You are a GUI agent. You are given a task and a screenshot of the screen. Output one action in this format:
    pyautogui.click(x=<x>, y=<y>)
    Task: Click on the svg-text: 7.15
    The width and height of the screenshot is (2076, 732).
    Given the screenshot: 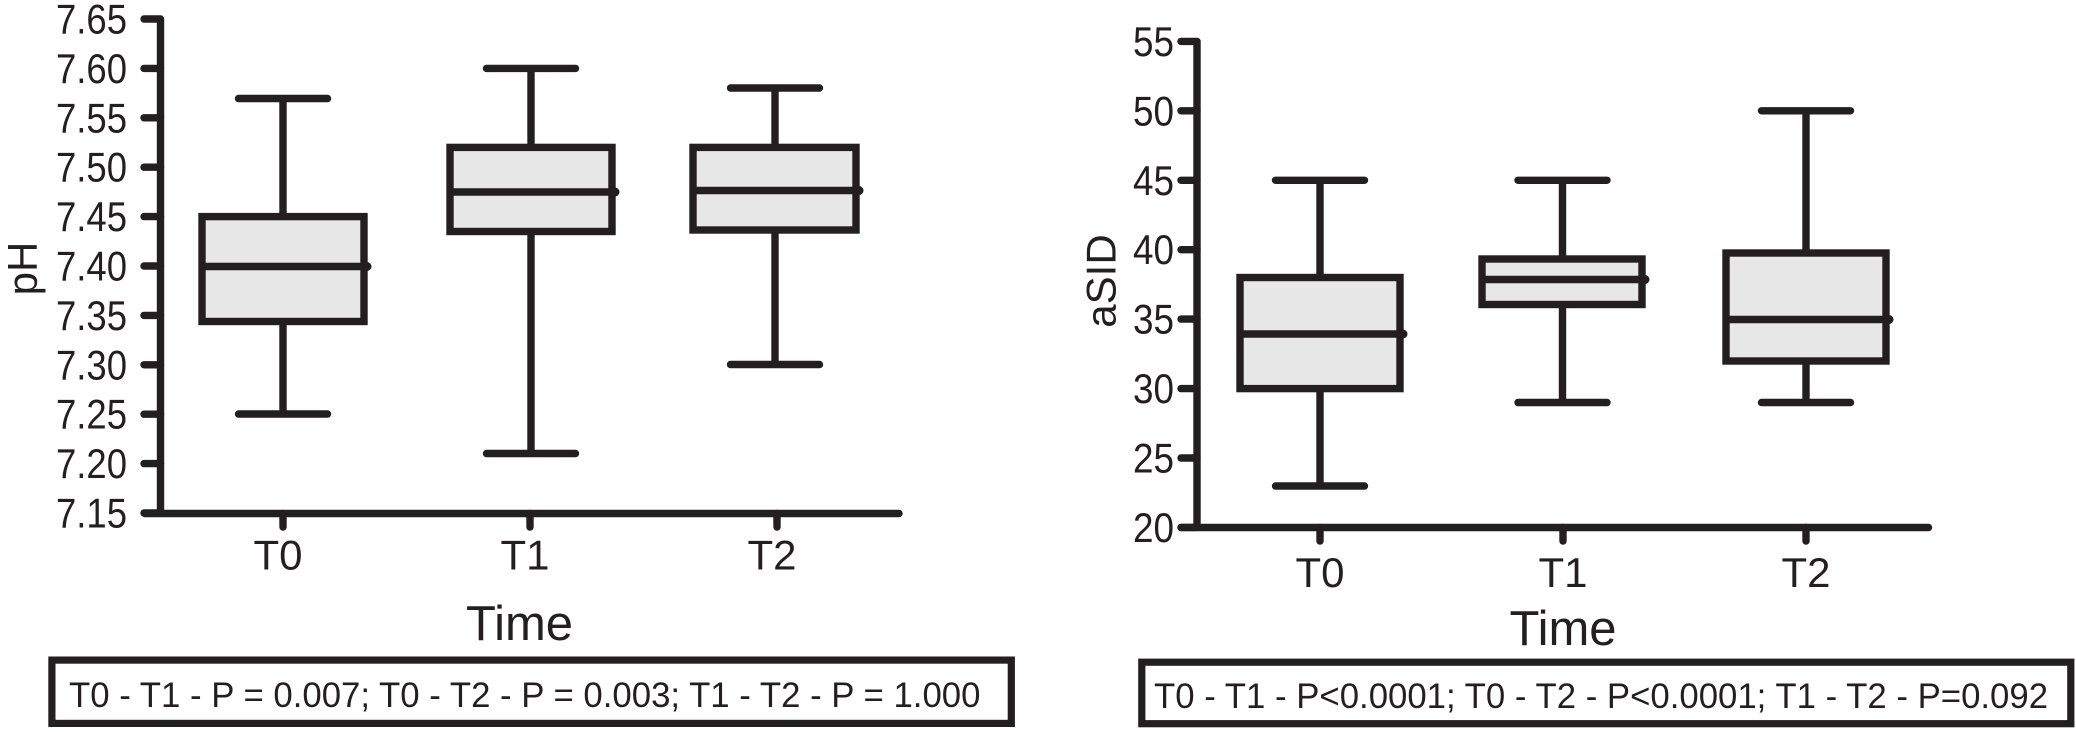 What is the action you would take?
    pyautogui.click(x=91, y=513)
    